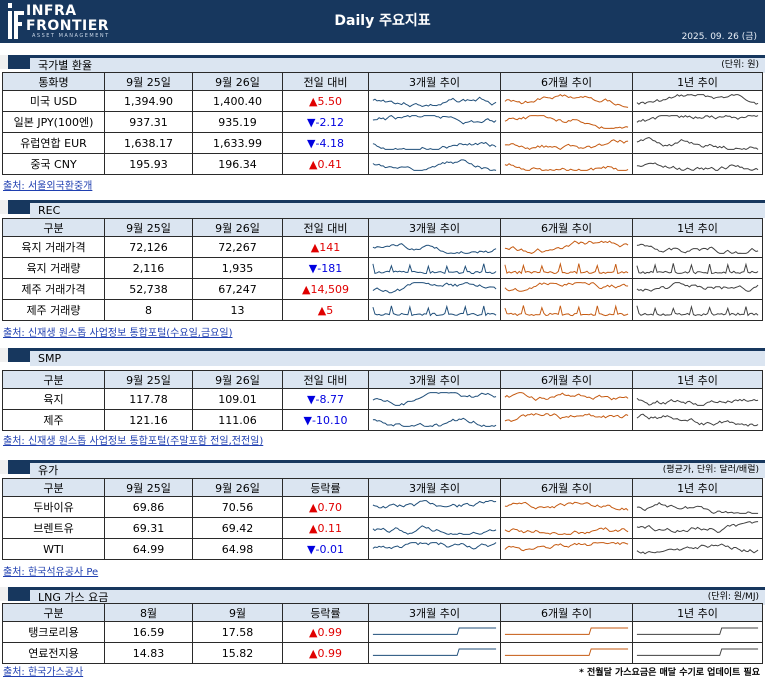 This screenshot has width=765, height=691. I want to click on value-cell: 15.82, so click(237, 653).